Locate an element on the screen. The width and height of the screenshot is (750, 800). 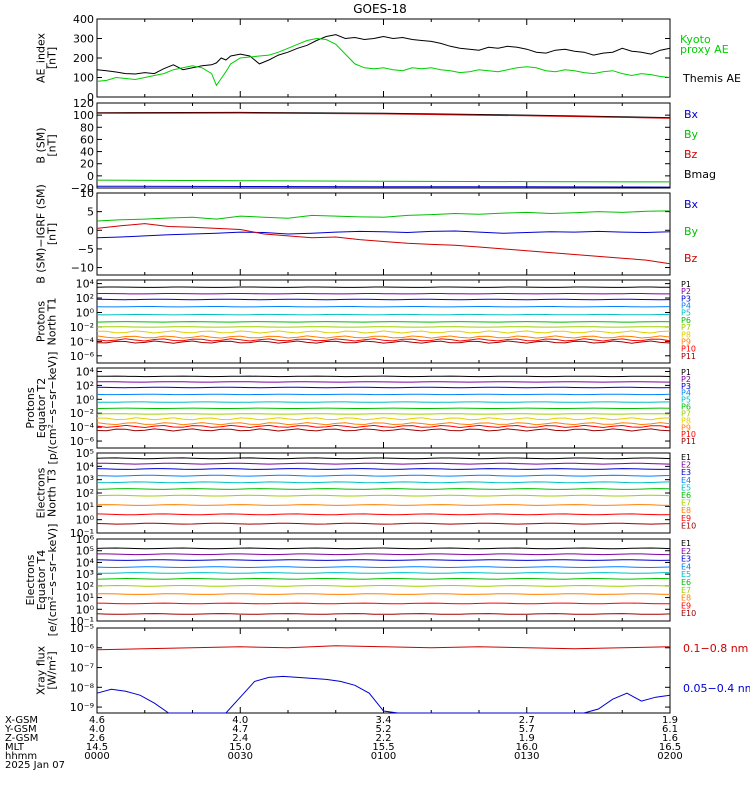
x-tick-label: 15.5 is located at coordinates (383, 747).